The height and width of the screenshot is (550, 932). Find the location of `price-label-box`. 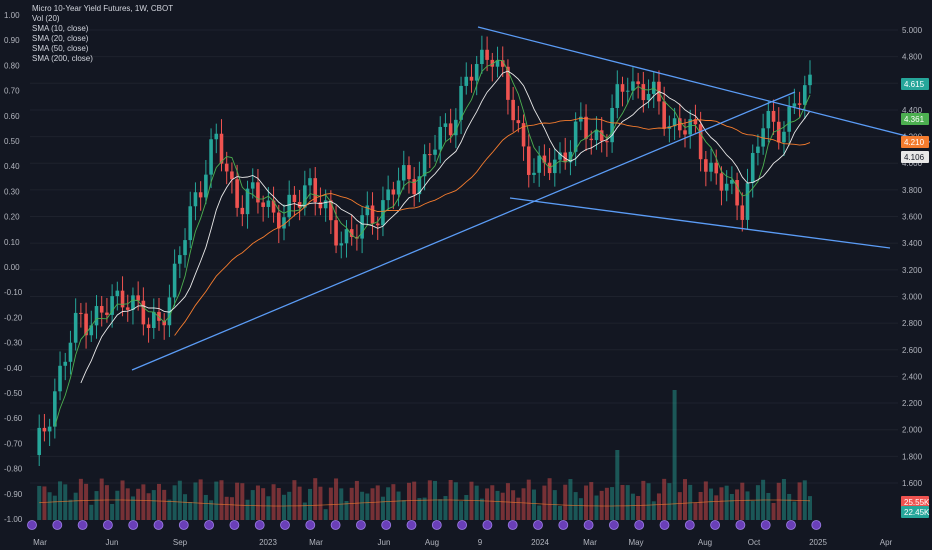

price-label-box is located at coordinates (915, 142).